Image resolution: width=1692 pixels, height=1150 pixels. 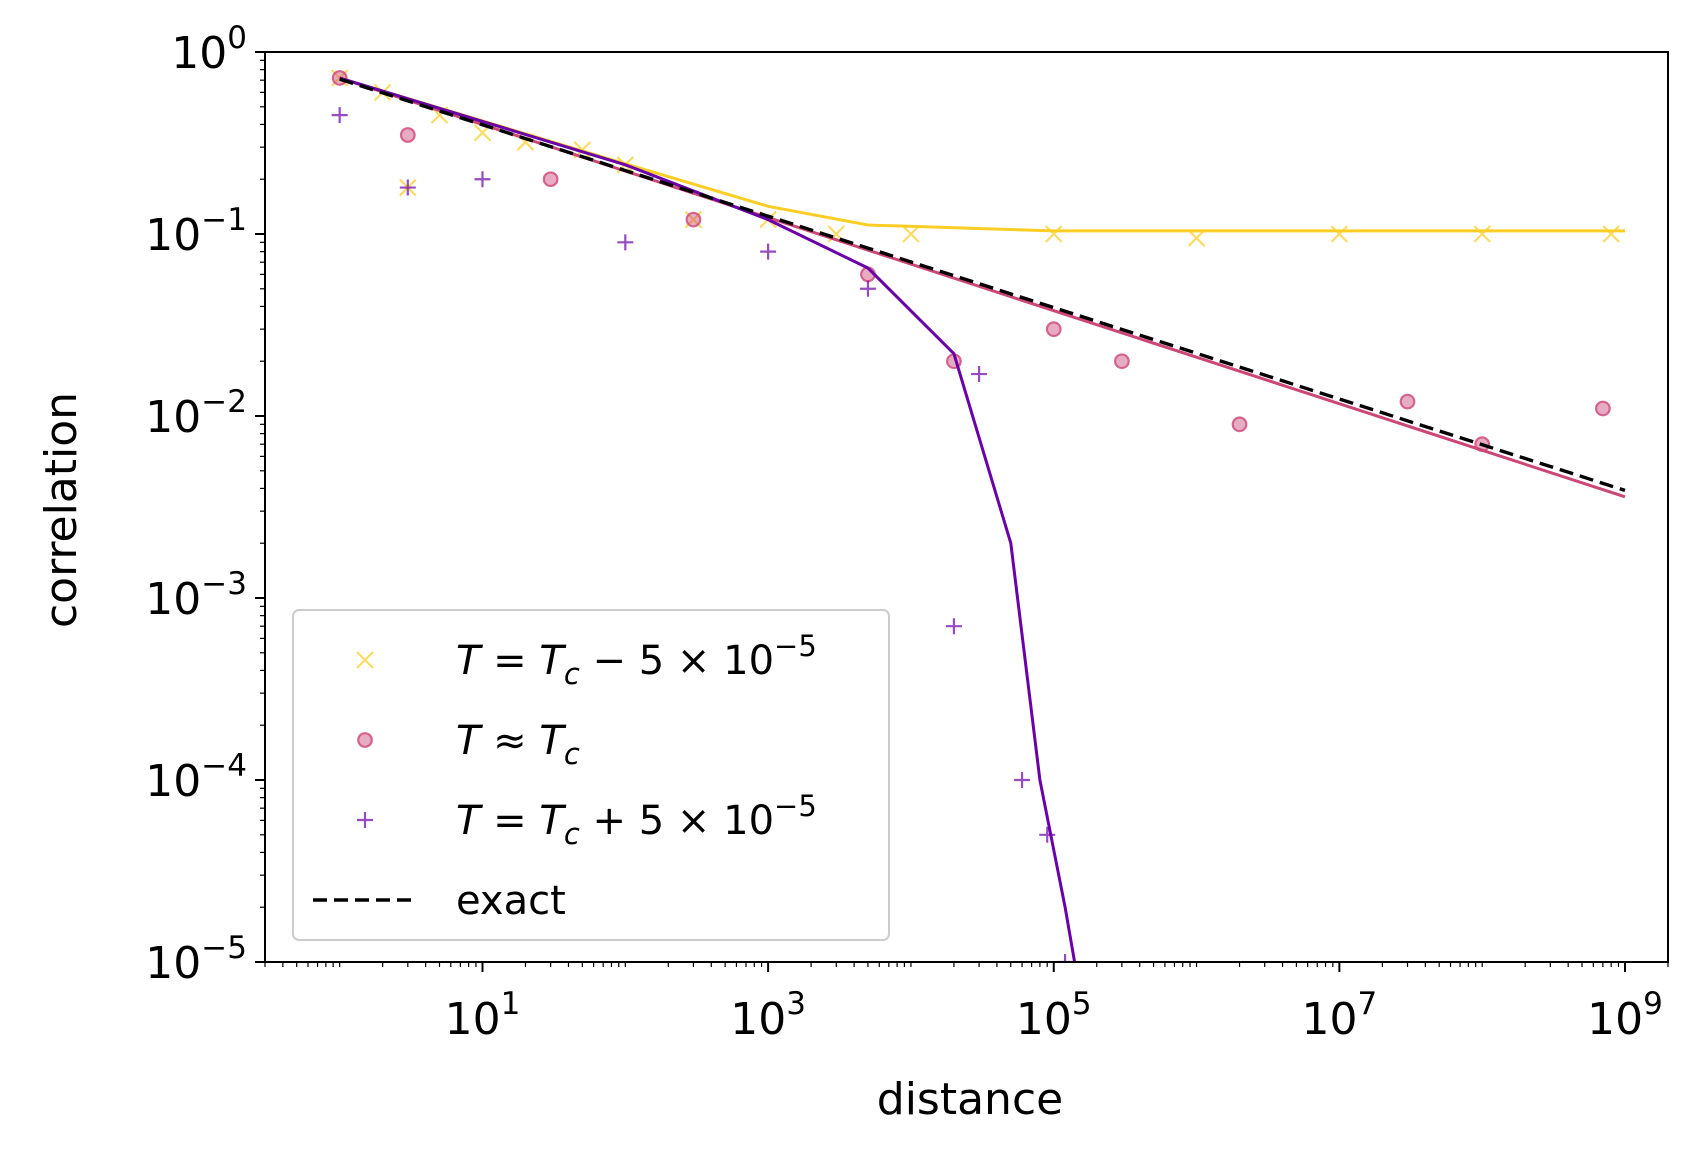 What do you see at coordinates (1340, 1015) in the screenshot?
I see `x-tick-label: 10⁷` at bounding box center [1340, 1015].